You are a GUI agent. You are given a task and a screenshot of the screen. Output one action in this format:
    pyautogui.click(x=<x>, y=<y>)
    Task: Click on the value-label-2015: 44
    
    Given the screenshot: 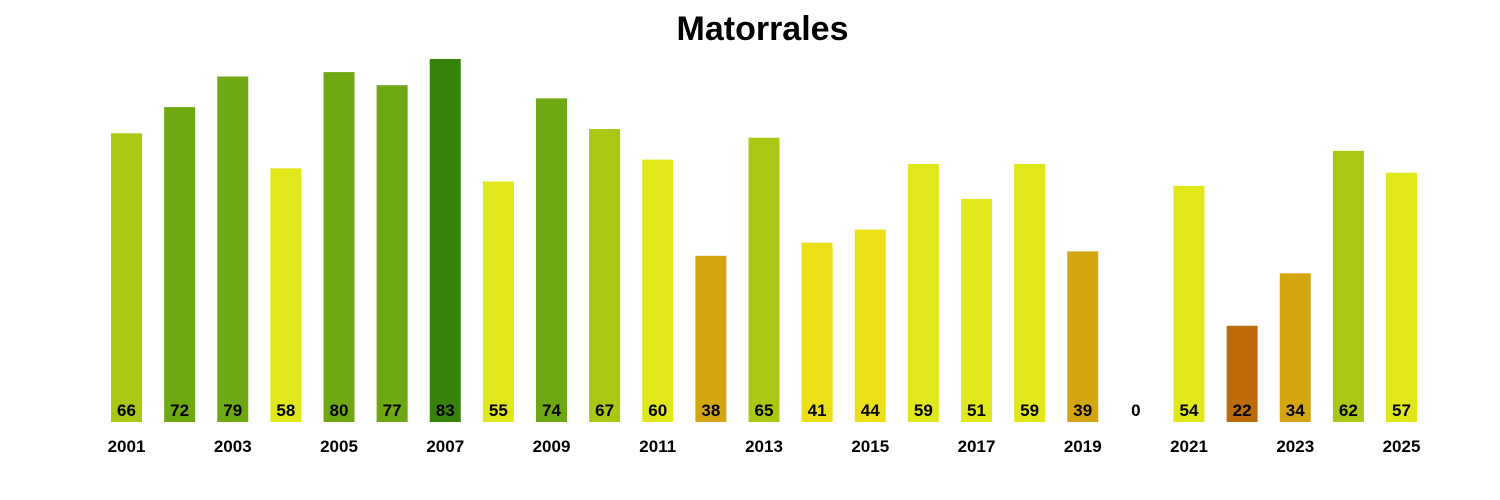 What is the action you would take?
    pyautogui.click(x=870, y=410)
    